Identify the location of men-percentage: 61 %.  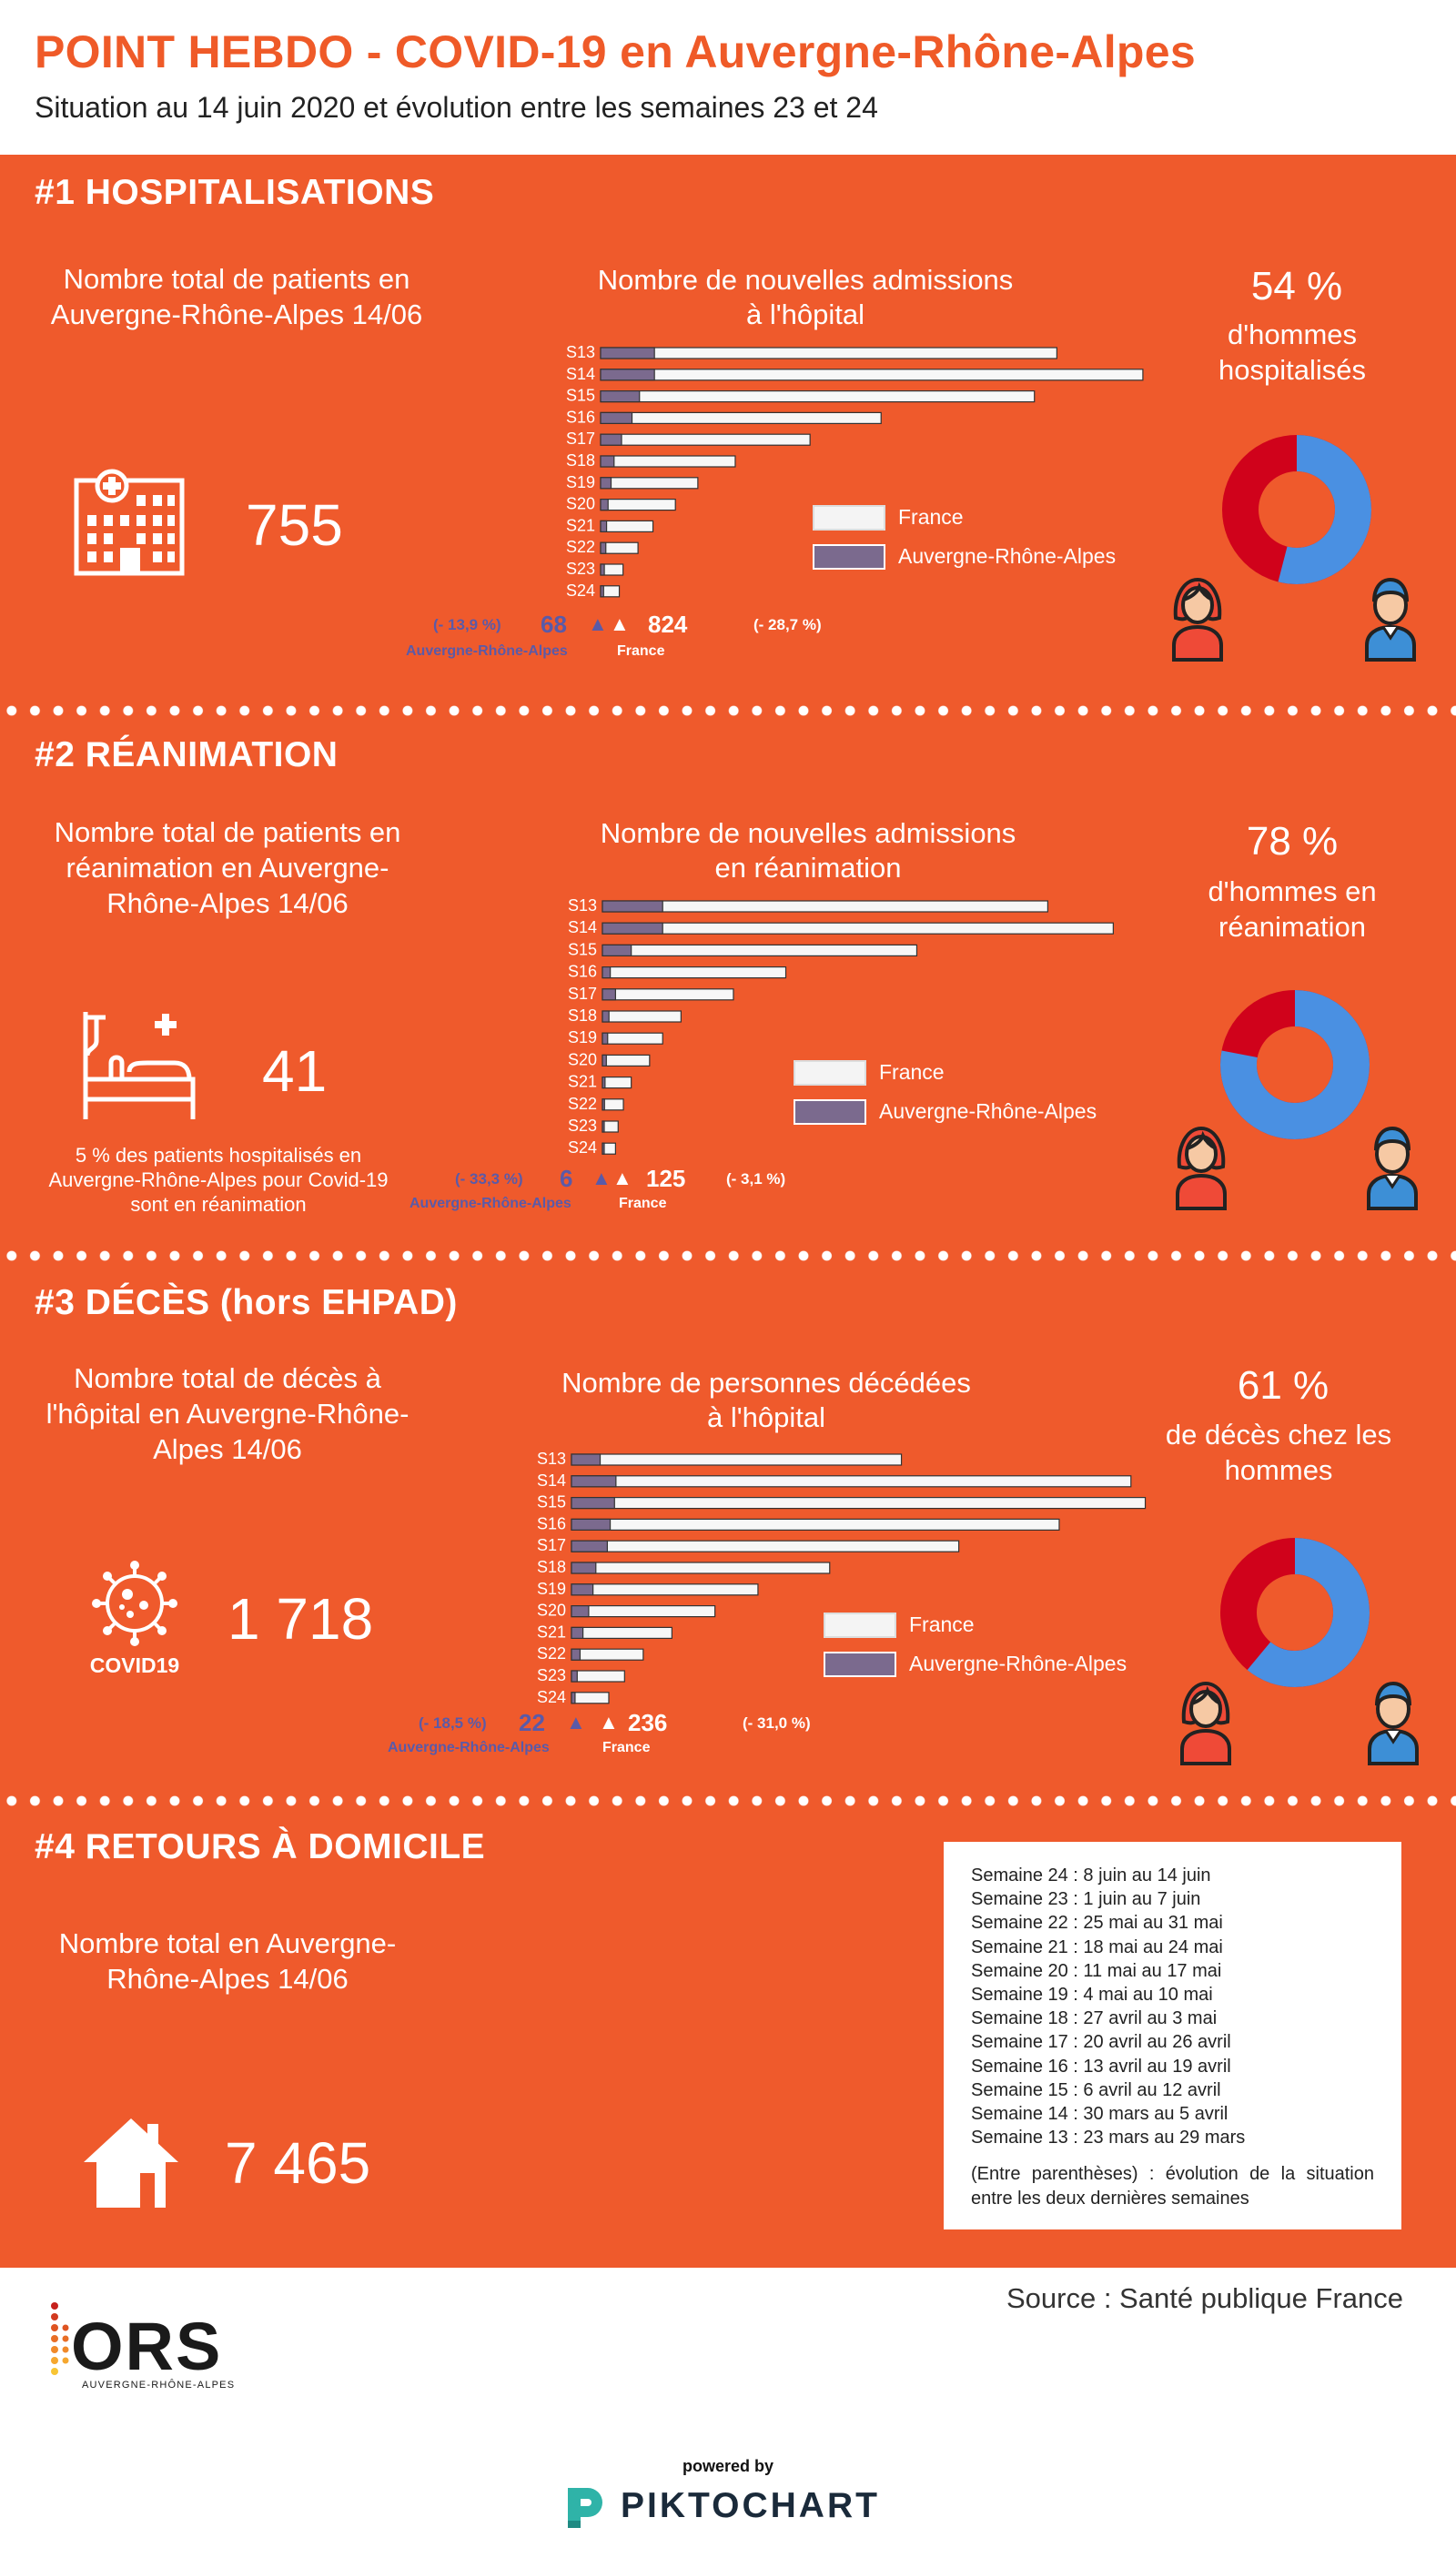
(1284, 1386).